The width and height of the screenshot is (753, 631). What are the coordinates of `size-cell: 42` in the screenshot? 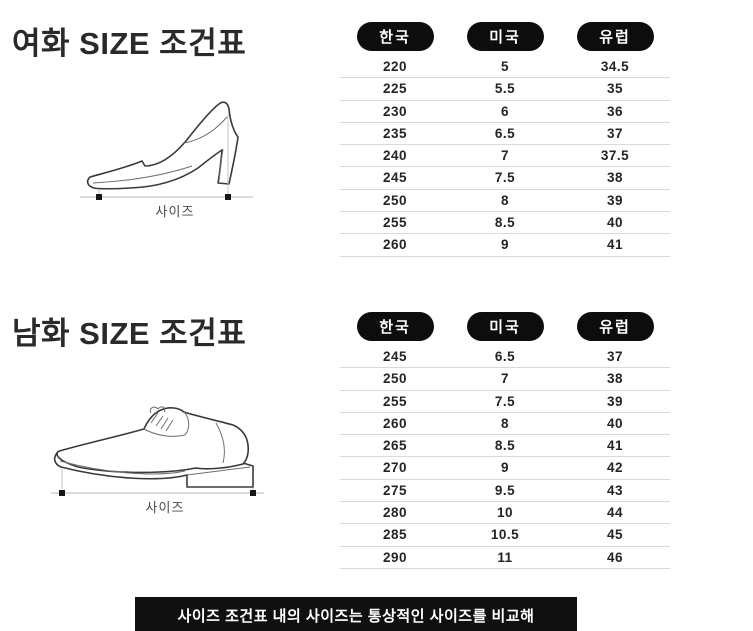 It's located at (615, 468).